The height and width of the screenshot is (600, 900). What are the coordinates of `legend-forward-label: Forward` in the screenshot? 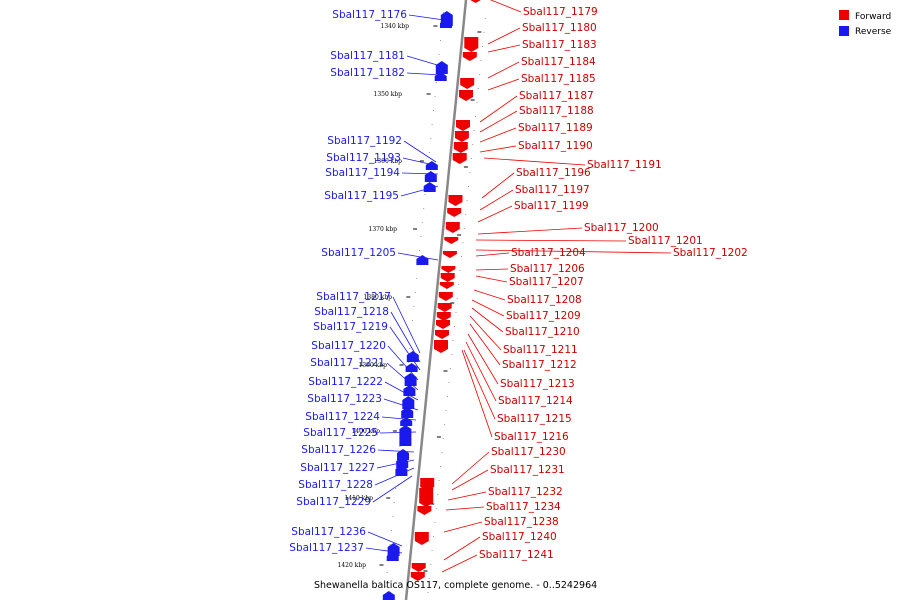 It's located at (873, 17).